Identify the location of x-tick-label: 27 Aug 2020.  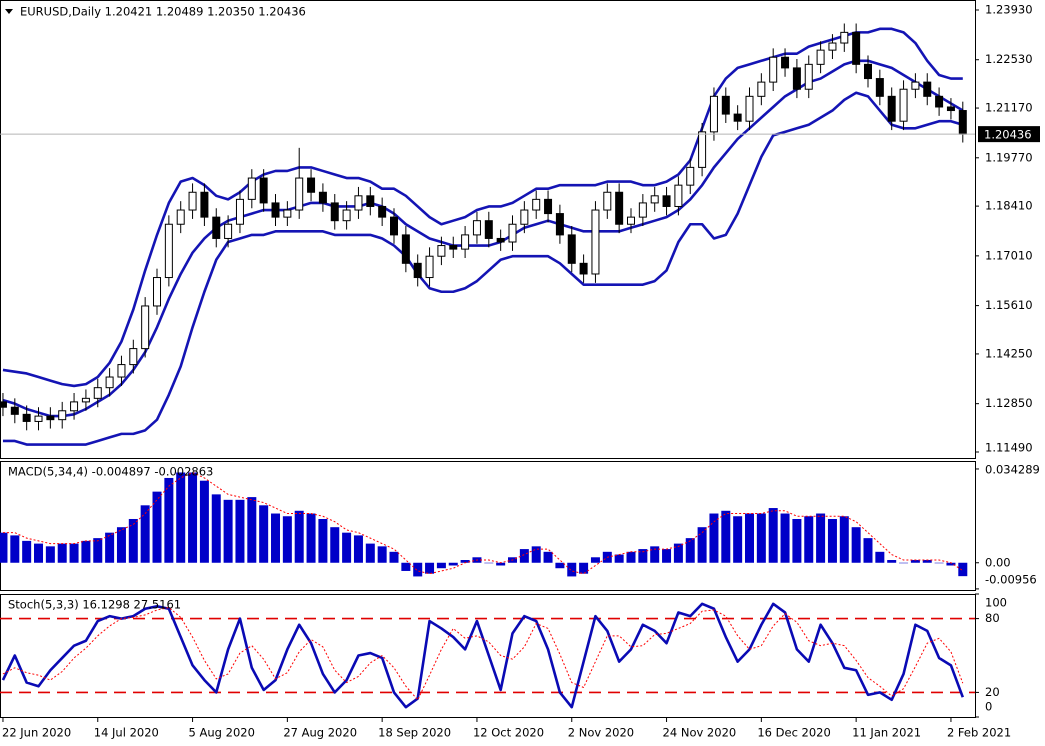
(320, 733).